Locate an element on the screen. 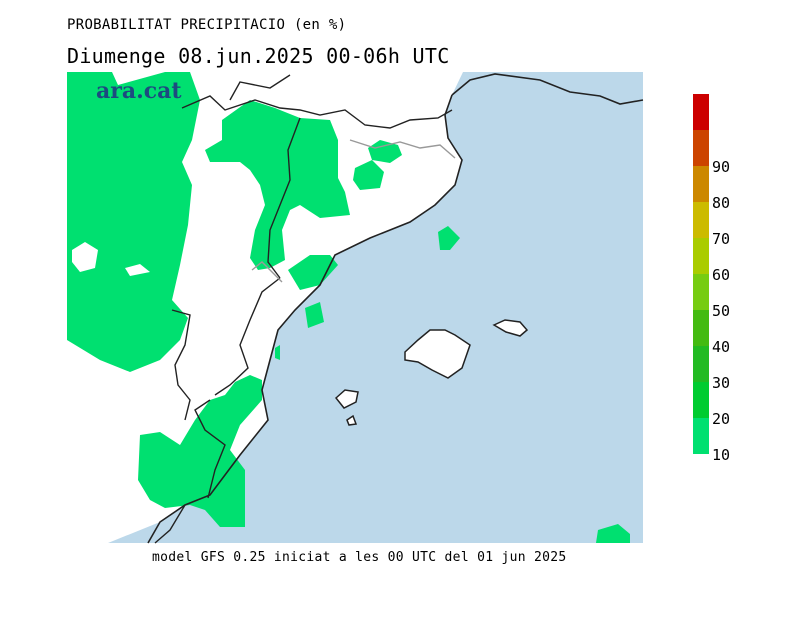 The width and height of the screenshot is (800, 617). legend-label-10: 10 is located at coordinates (721, 455).